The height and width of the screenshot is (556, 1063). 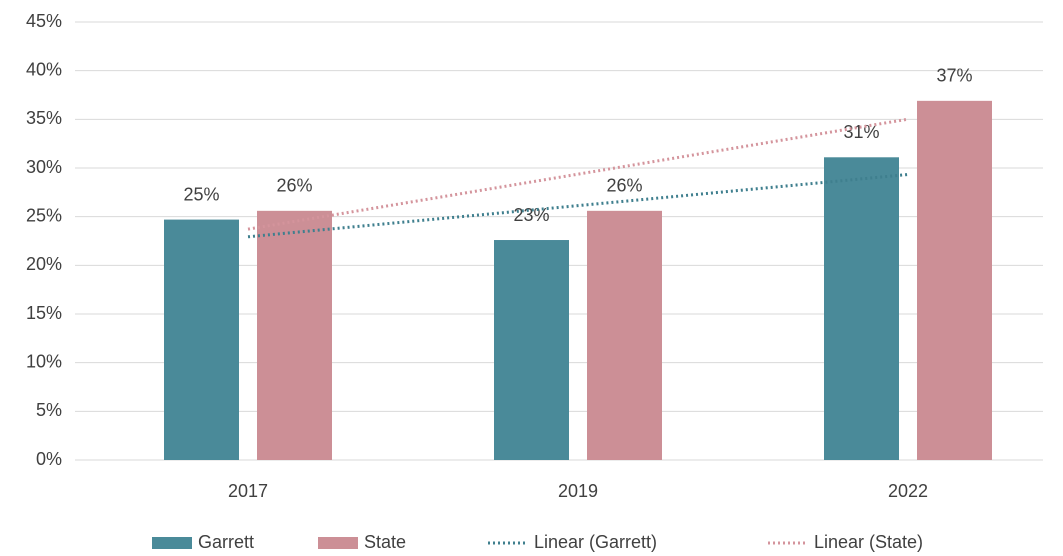 What do you see at coordinates (531, 215) in the screenshot?
I see `data-label: 23%` at bounding box center [531, 215].